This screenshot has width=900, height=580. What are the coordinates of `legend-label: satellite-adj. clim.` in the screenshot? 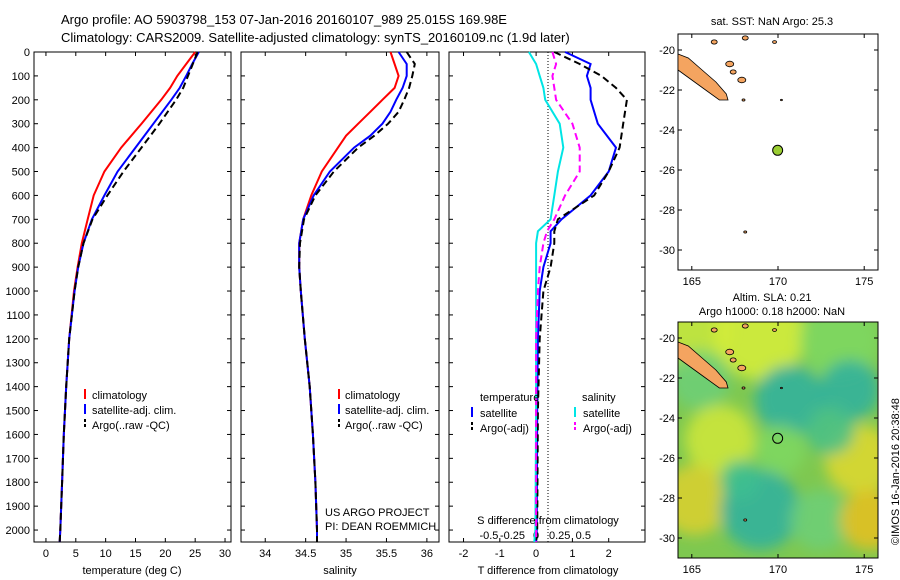 It's located at (387, 411).